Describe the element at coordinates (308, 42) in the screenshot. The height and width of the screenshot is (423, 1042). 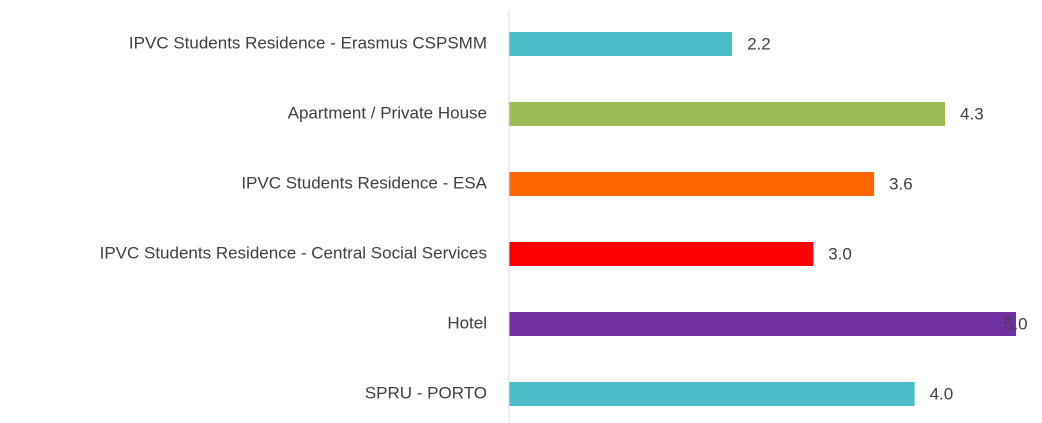
I see `y-tick-label: IPVC Students Residence - Erasmus CSPSMM` at that location.